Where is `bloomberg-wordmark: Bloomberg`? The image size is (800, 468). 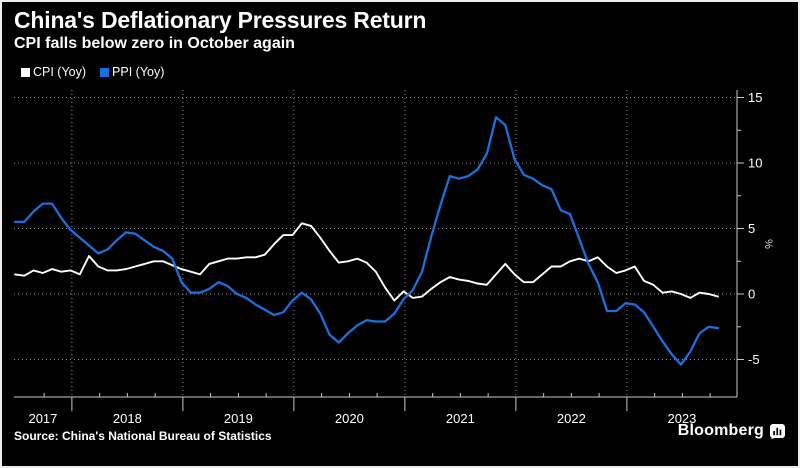 bloomberg-wordmark: Bloomberg is located at coordinates (720, 430).